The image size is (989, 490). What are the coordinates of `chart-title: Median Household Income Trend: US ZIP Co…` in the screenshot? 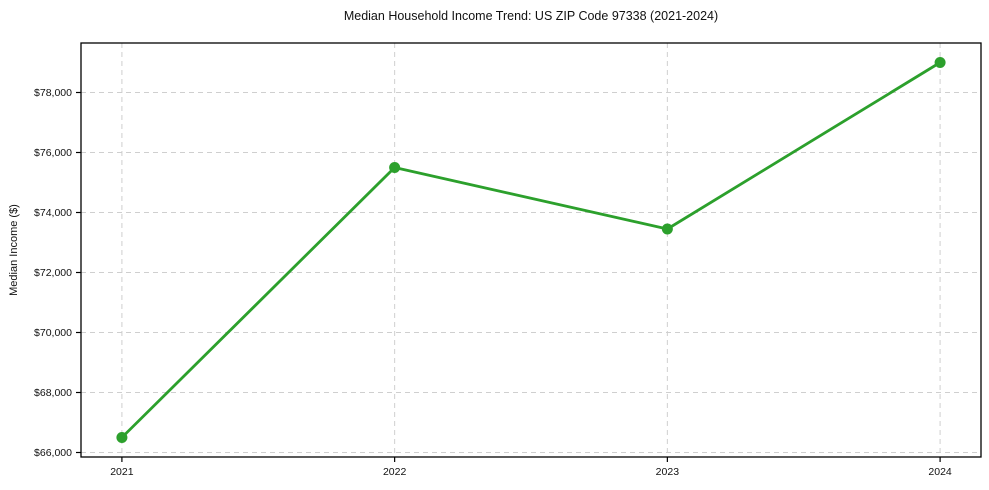 It's located at (531, 16).